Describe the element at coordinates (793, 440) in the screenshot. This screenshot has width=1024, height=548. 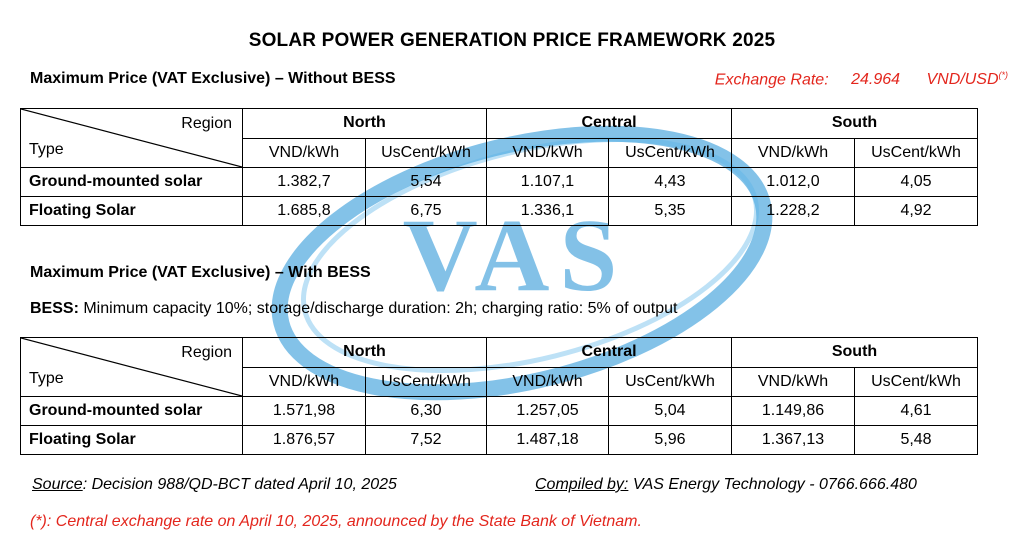
I see `price-cell: 1.367,13` at that location.